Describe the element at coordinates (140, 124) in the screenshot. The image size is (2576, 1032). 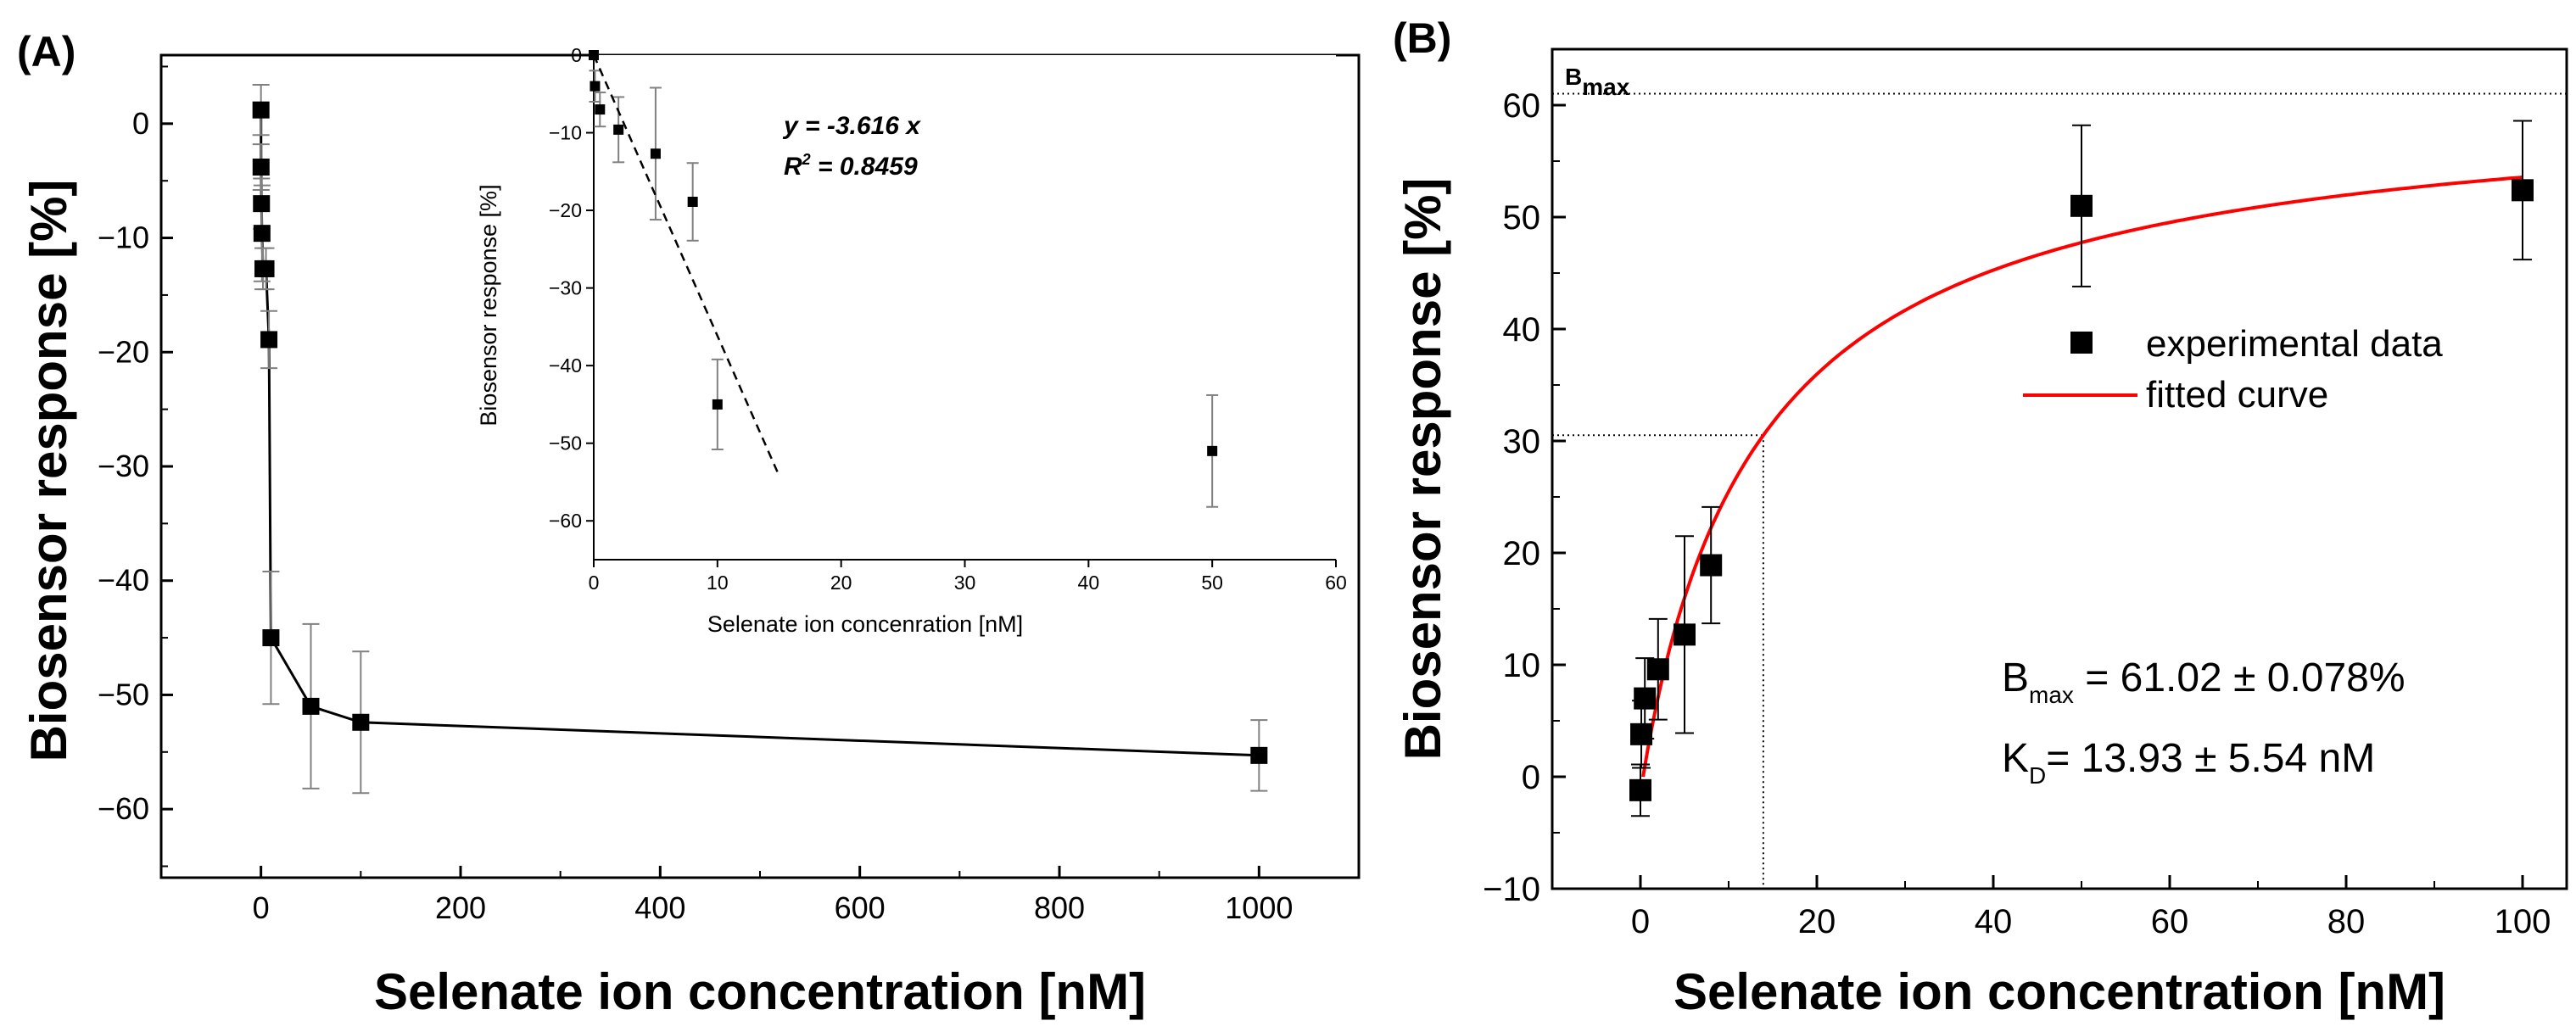
I see `a-y-tick-label: 0` at that location.